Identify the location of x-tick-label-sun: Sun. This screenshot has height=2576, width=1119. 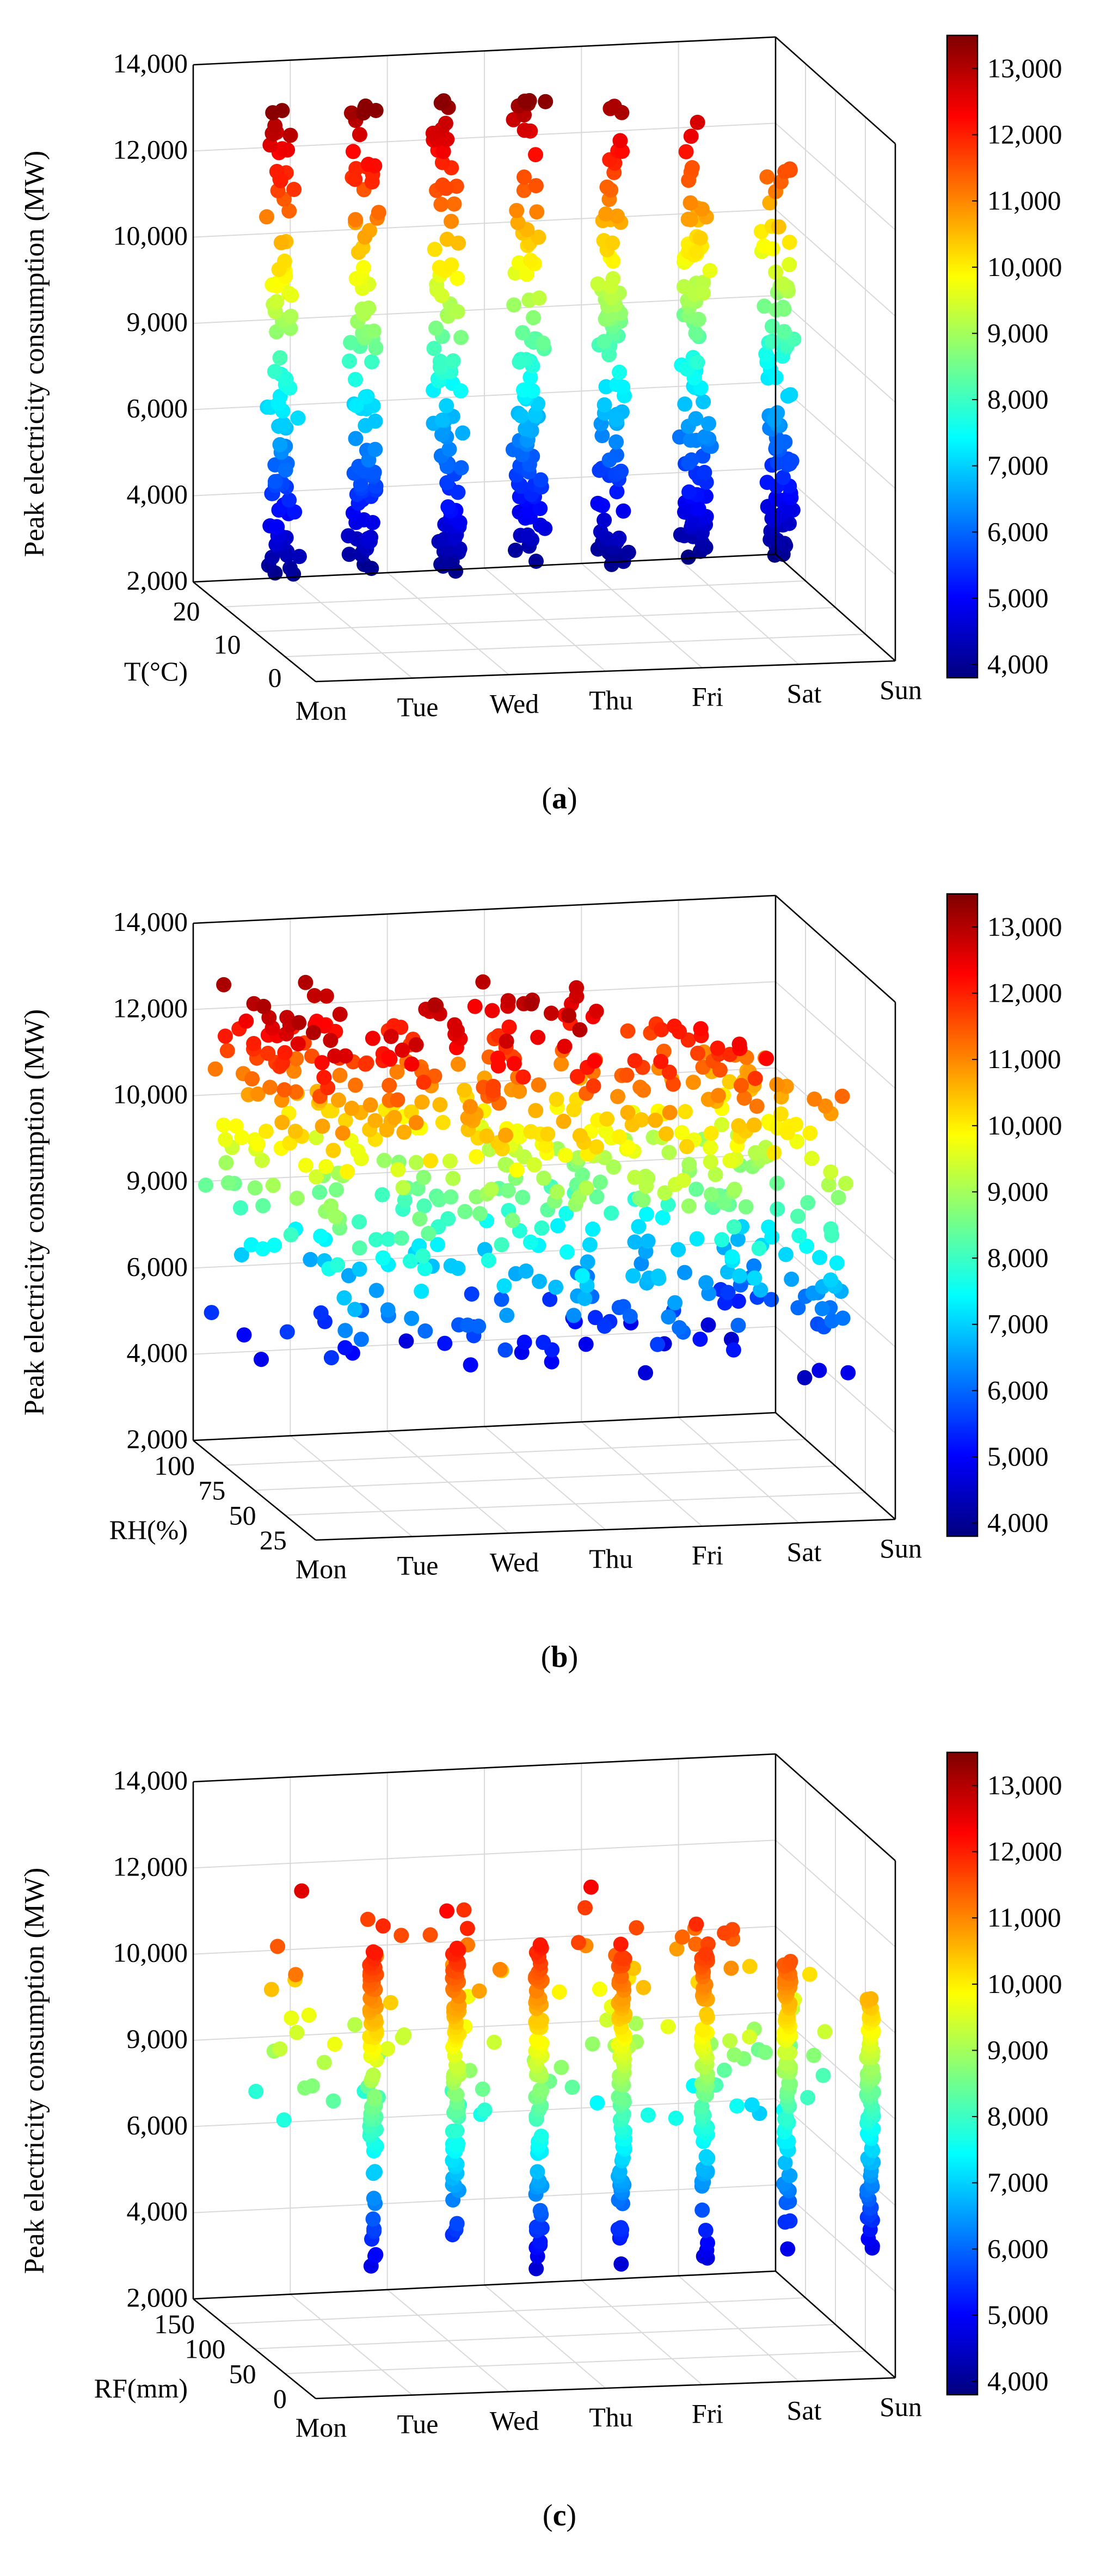
(901, 2406).